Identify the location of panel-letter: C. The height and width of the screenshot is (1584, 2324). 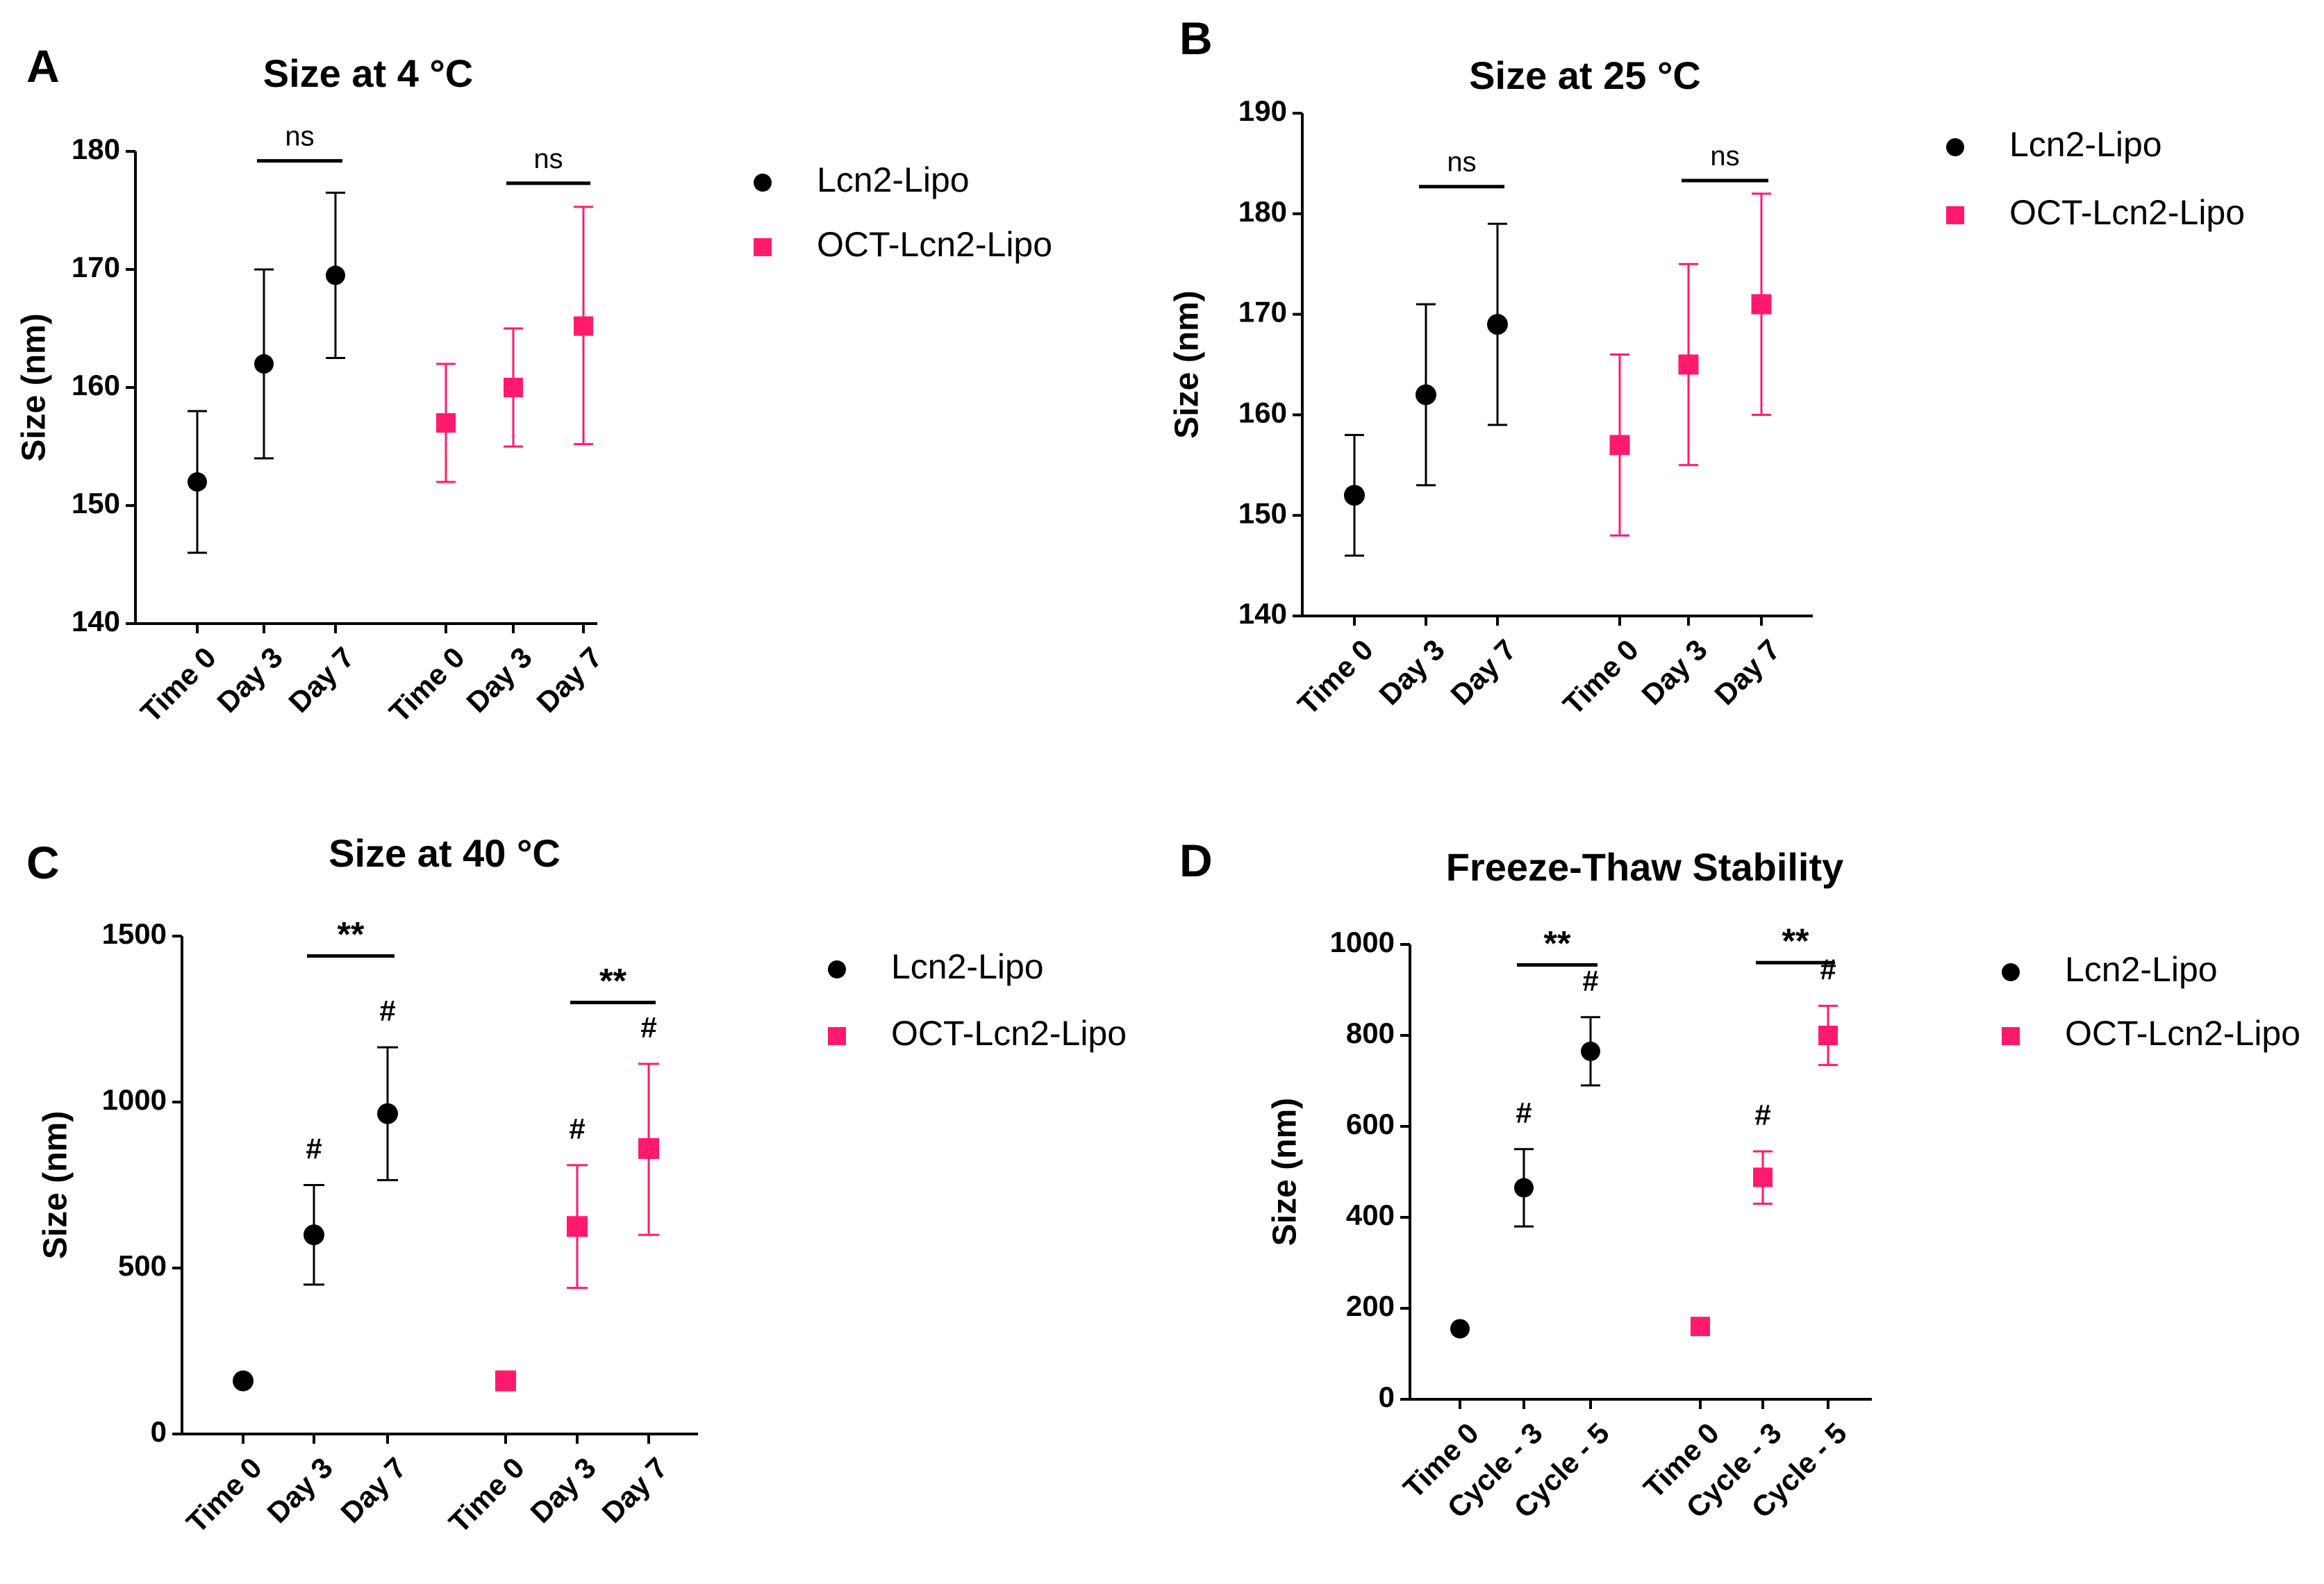
(43, 862).